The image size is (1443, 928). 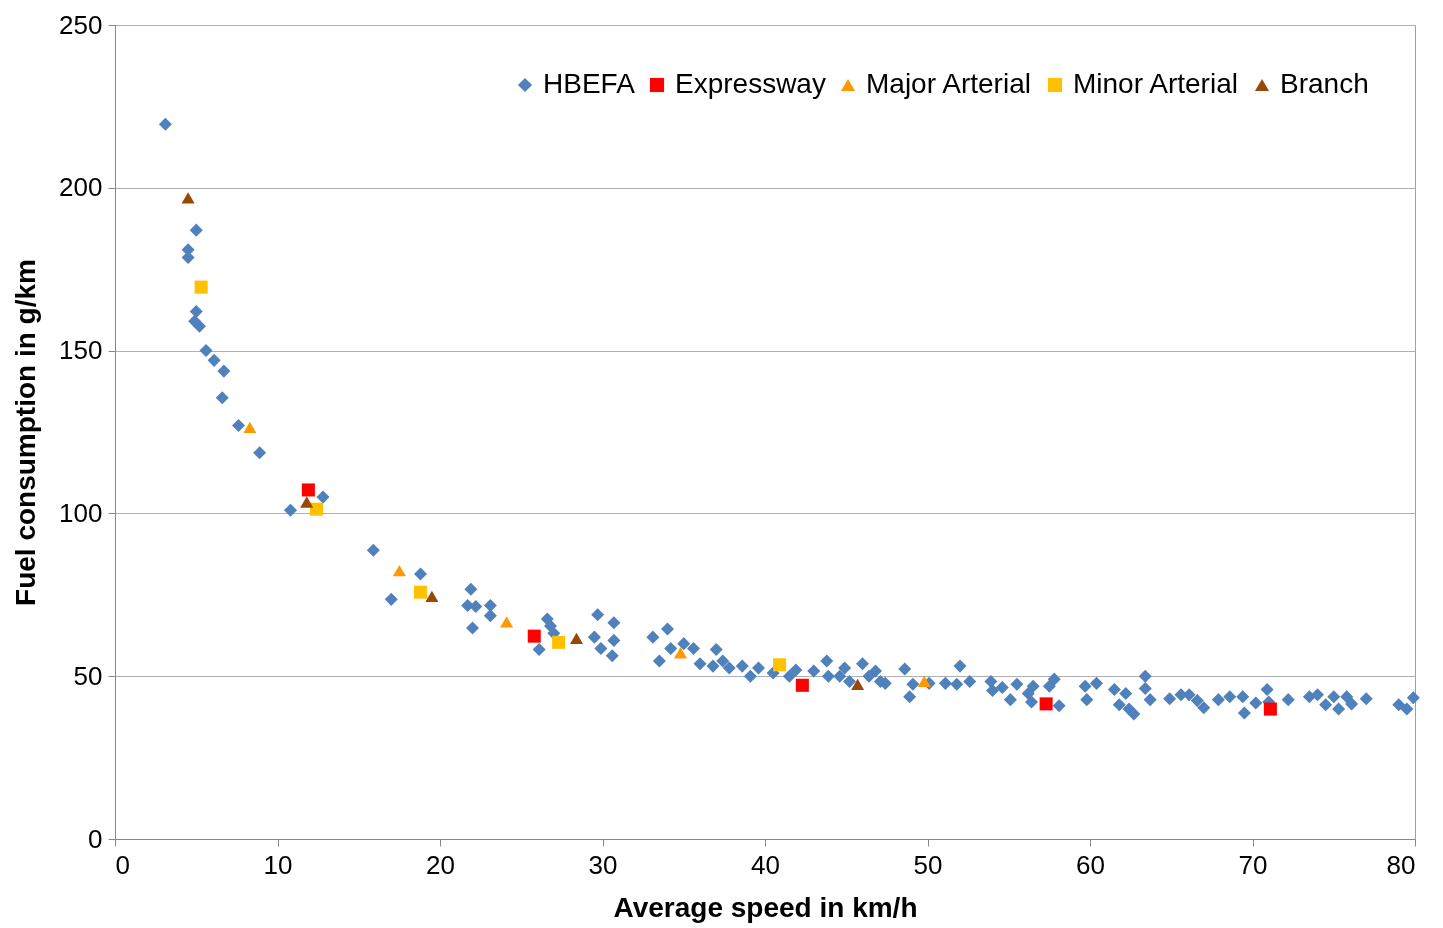 What do you see at coordinates (88, 675) in the screenshot?
I see `y-tick-label: 50` at bounding box center [88, 675].